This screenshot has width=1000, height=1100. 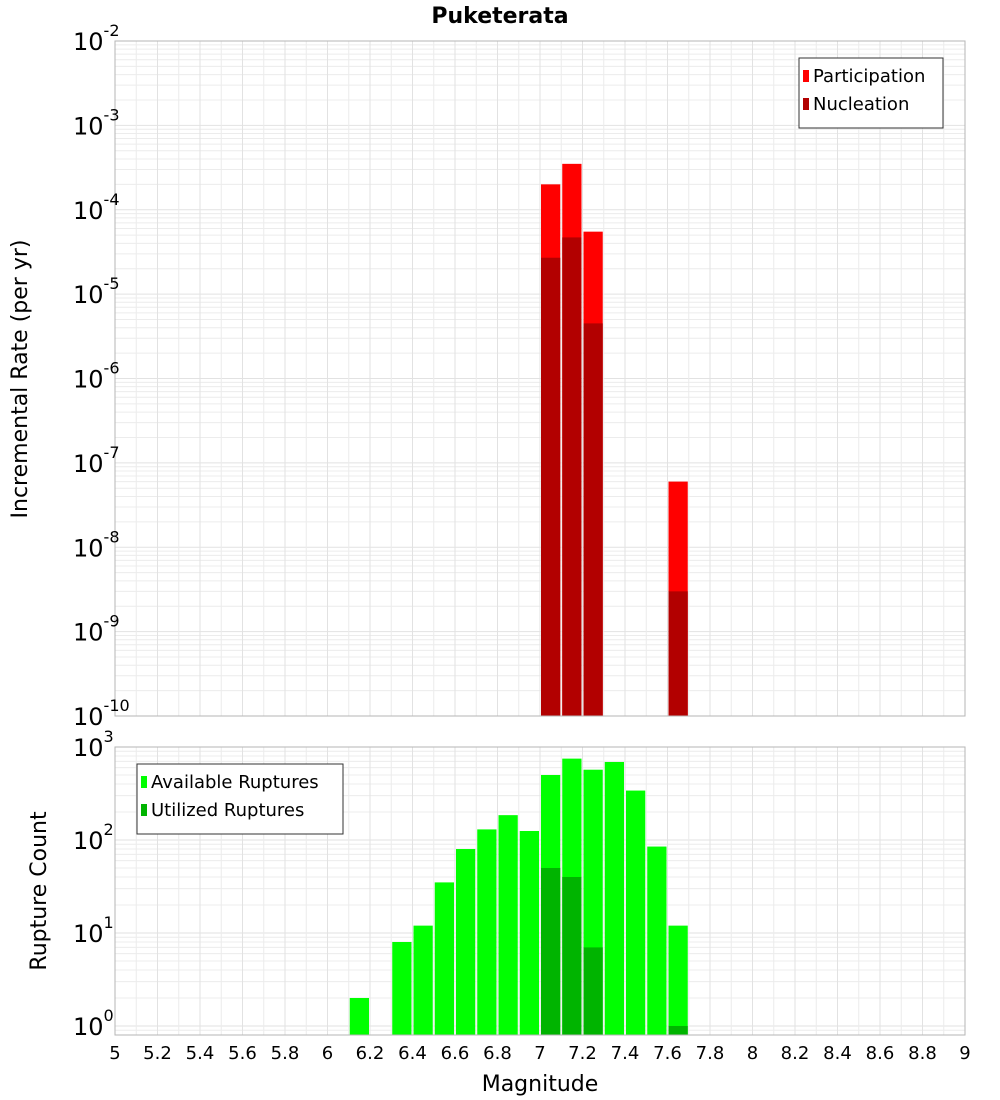 I want to click on y-tick-label: 10⁻⁶, so click(x=96, y=376).